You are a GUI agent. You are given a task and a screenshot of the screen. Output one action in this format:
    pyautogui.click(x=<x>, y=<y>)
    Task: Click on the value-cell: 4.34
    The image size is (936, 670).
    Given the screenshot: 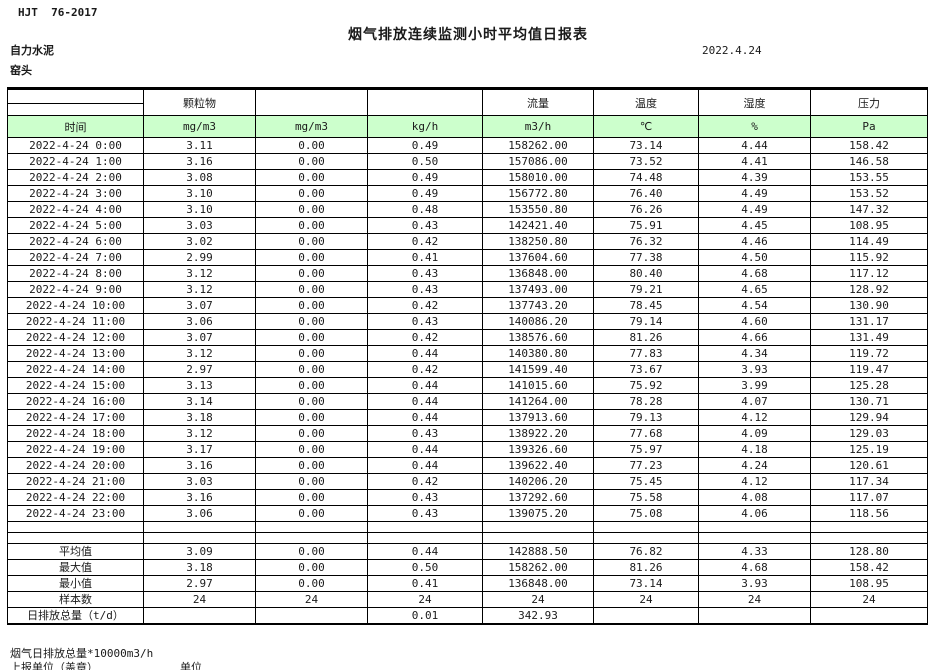 What is the action you would take?
    pyautogui.click(x=754, y=353)
    